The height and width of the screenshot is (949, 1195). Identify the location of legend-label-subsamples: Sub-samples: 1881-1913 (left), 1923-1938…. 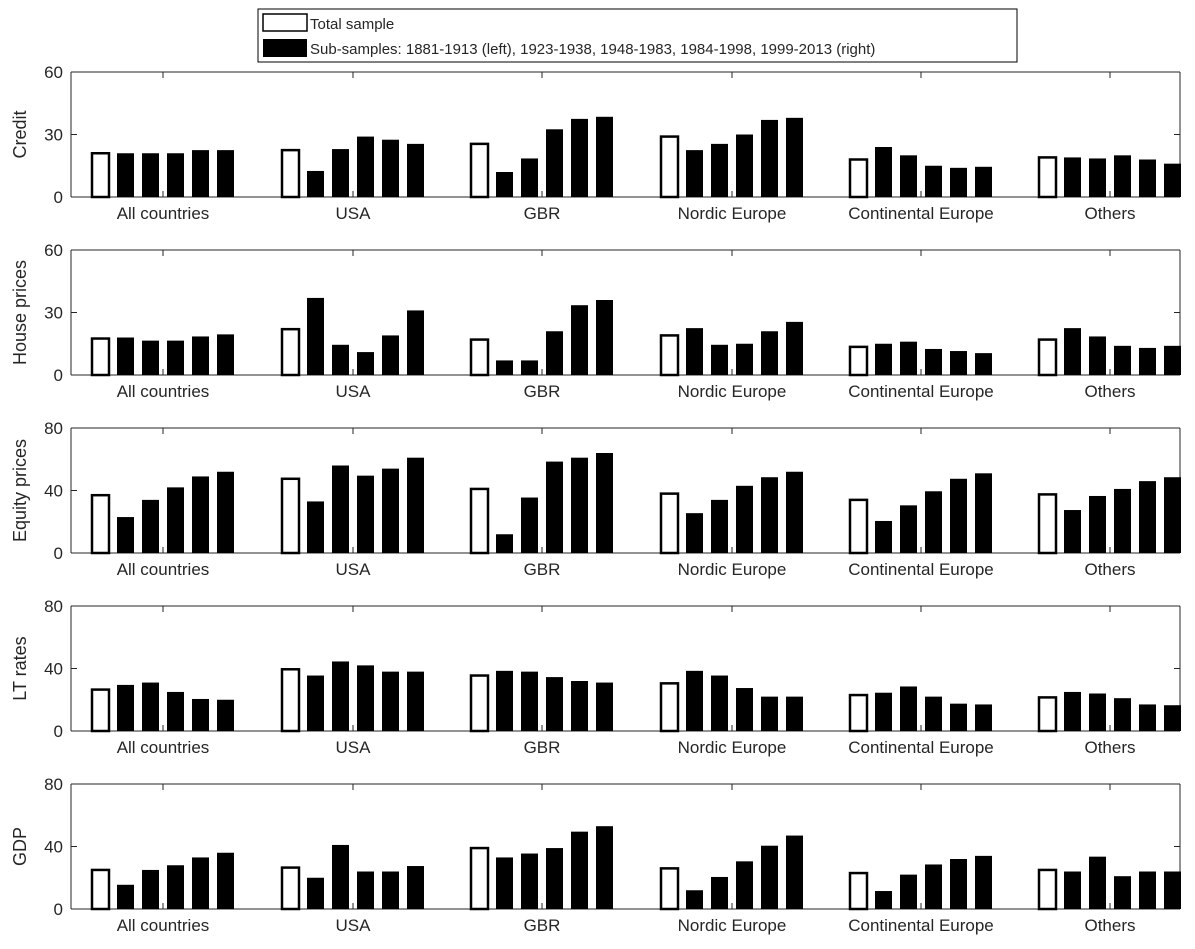
(592, 49).